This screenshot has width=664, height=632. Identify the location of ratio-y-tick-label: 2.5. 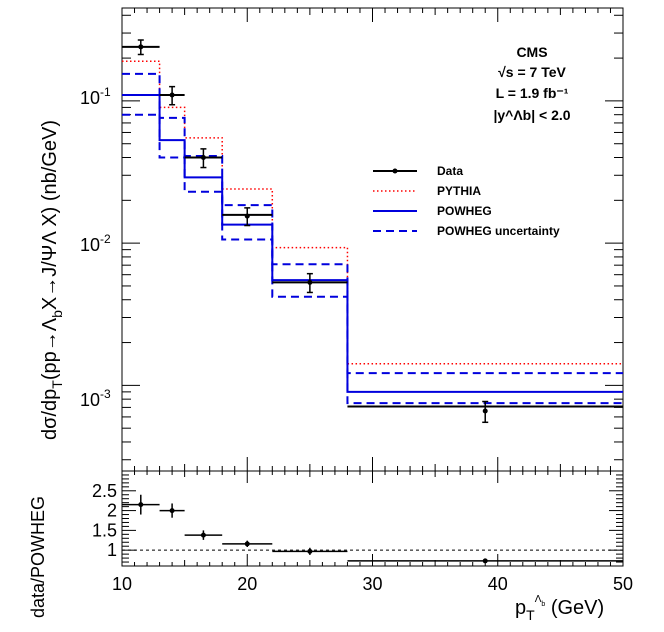
(104, 491).